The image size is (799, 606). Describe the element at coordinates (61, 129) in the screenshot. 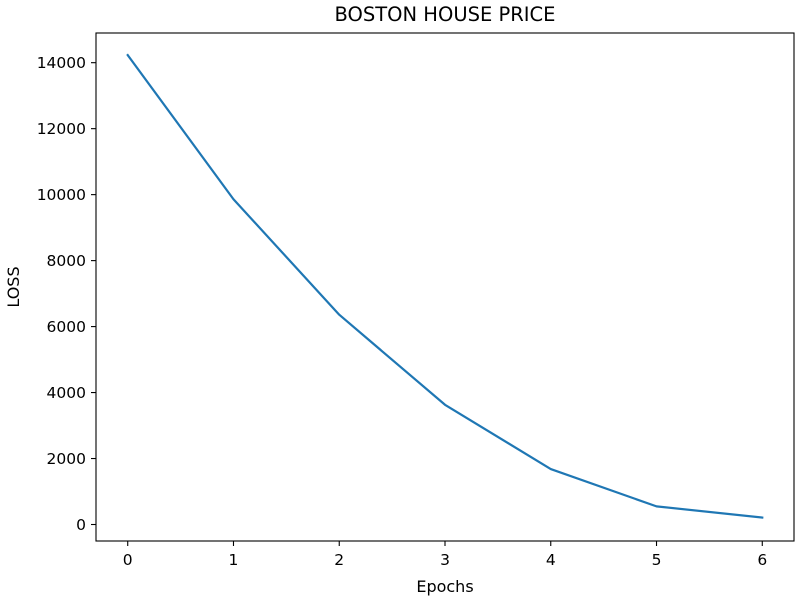

I see `y-tick-label: 12000` at that location.